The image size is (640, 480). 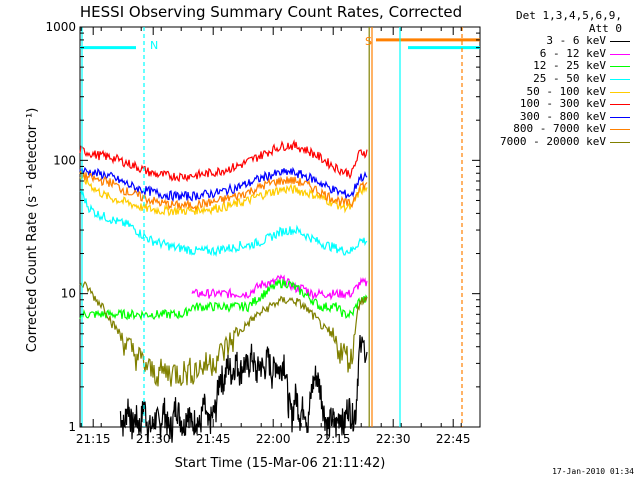 I want to click on legend-item: 50 - 100 keV, so click(x=557, y=91).